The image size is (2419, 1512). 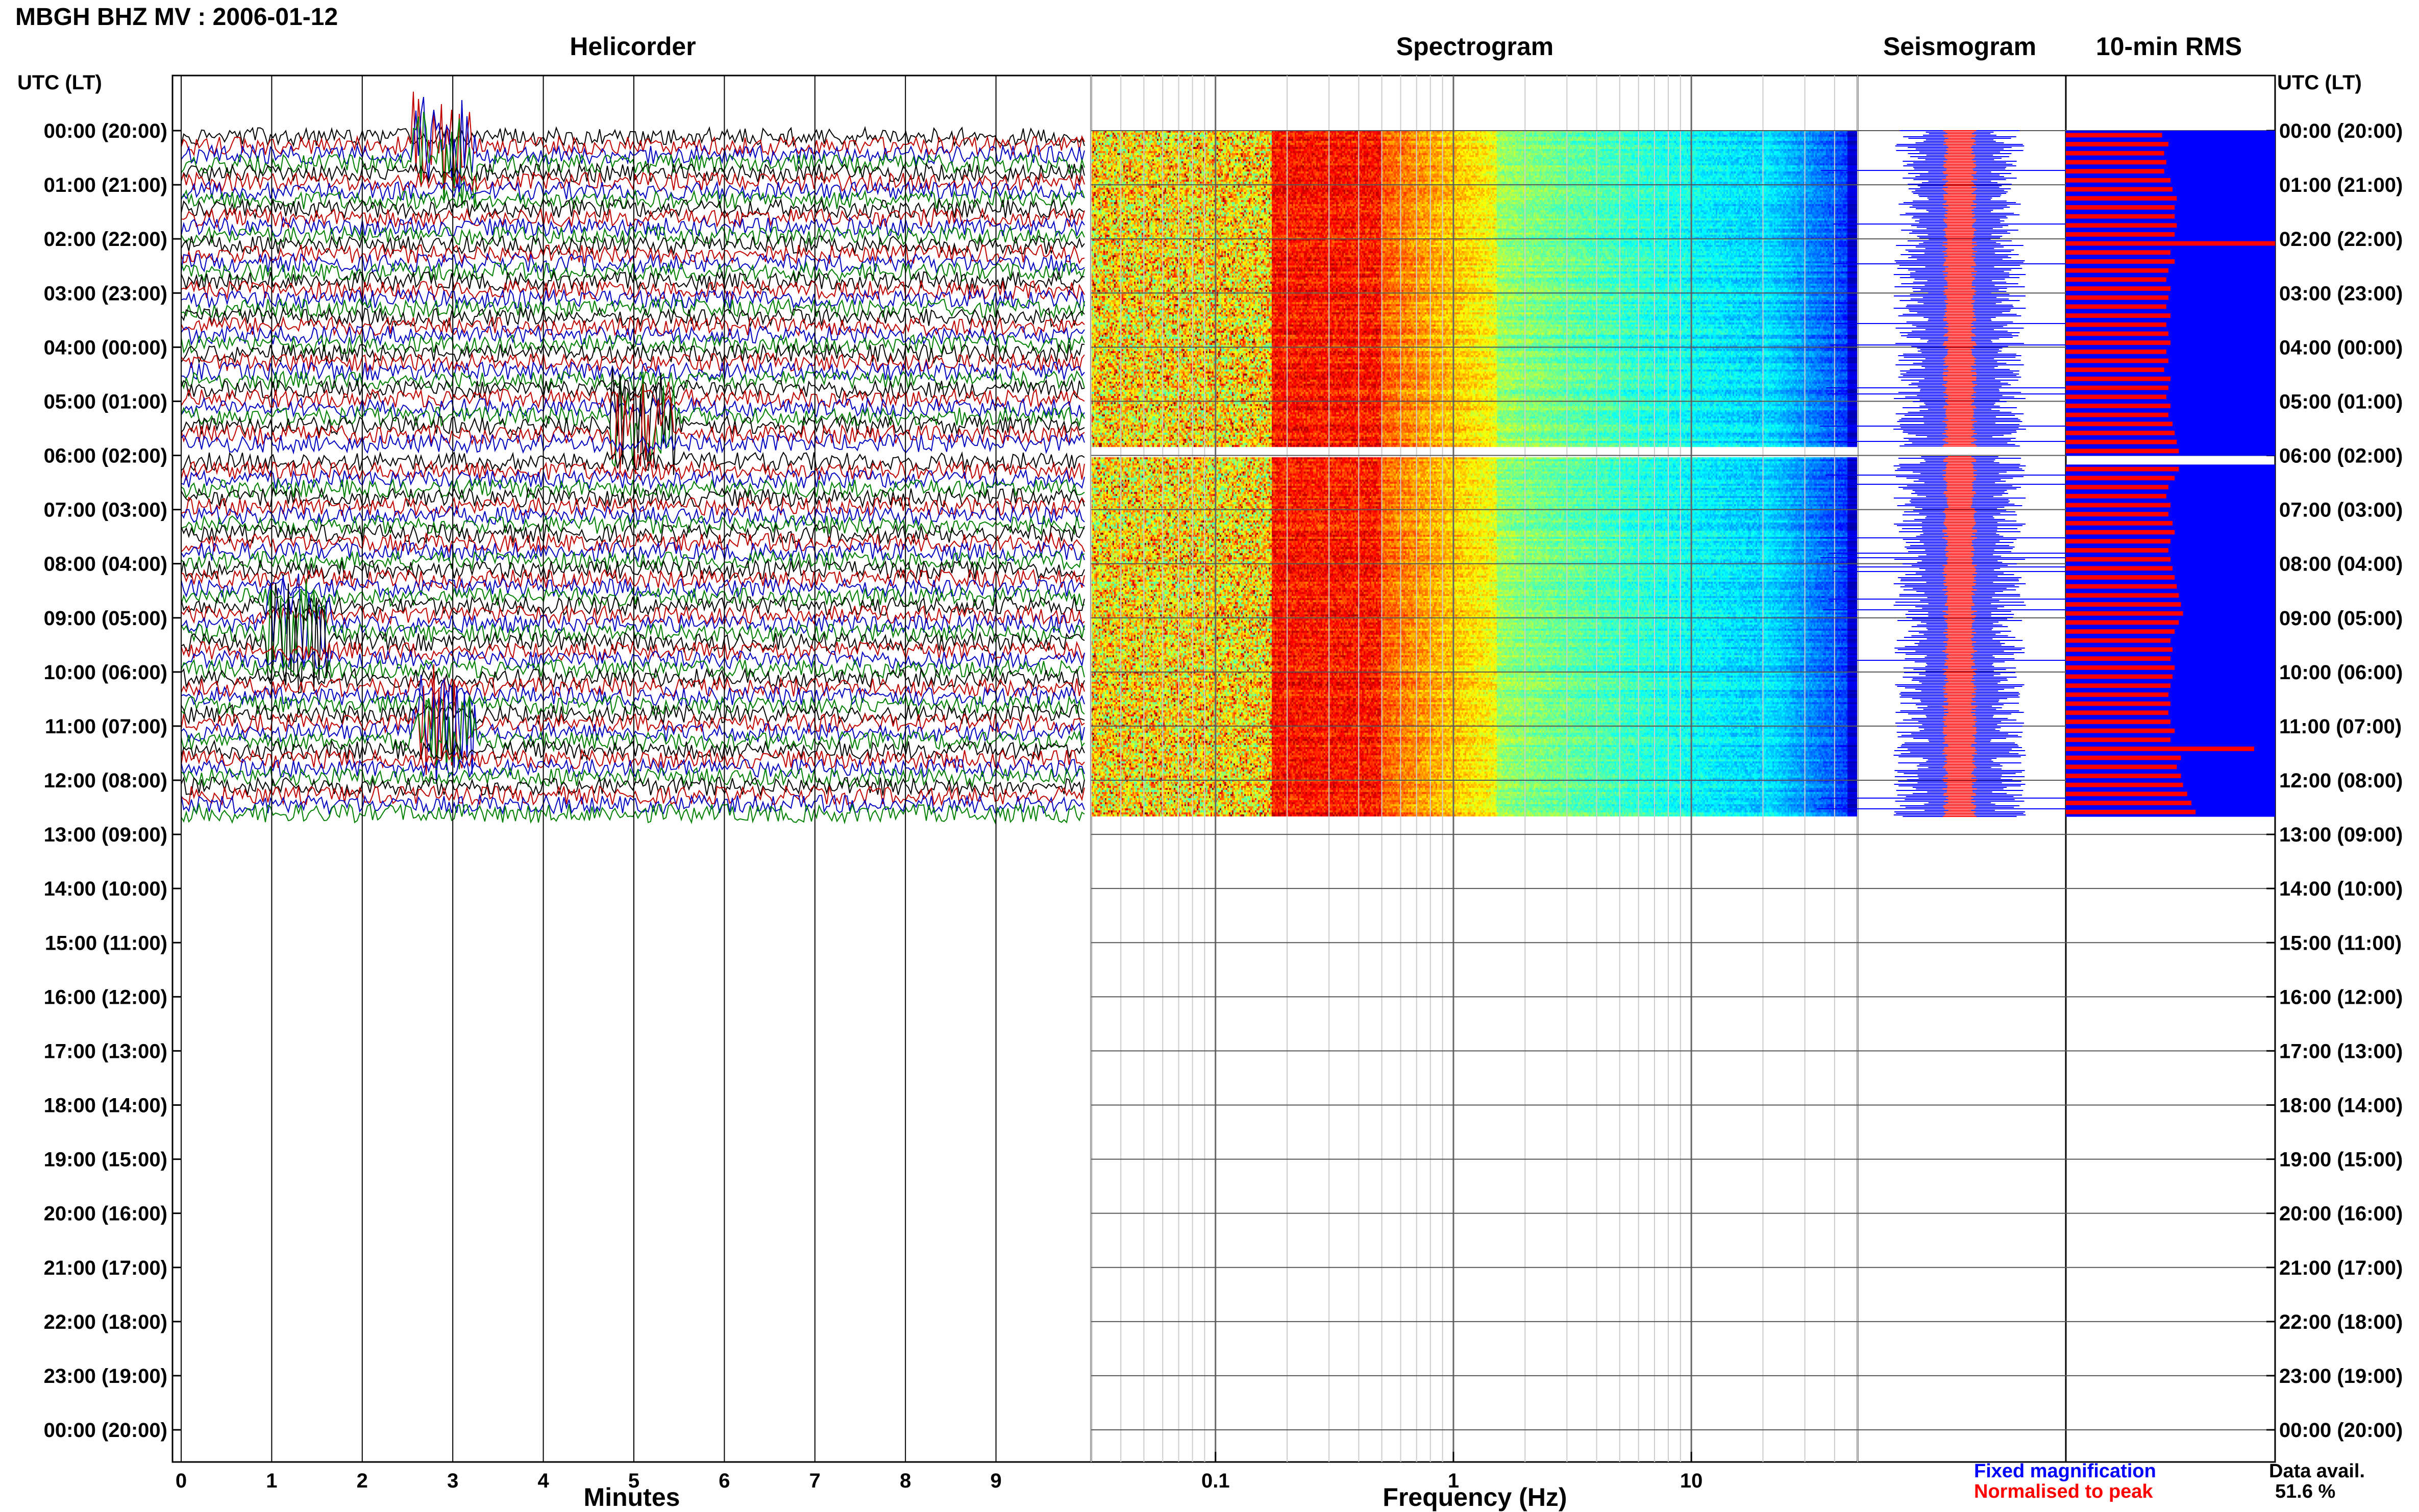 I want to click on time-tick-label-right: 13:00 (09:00), so click(x=2341, y=835).